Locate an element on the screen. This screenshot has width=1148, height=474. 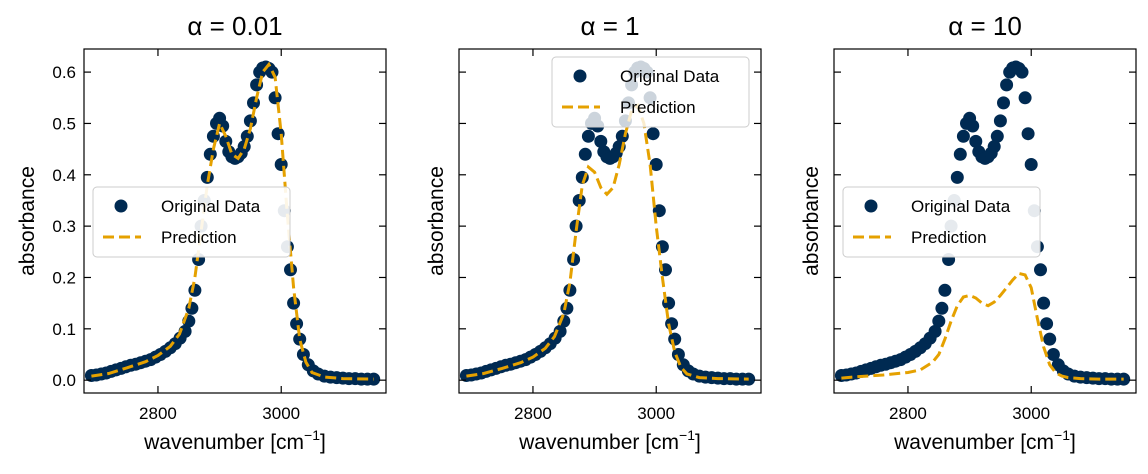
y-tick-label: 0.3 is located at coordinates (64, 226).